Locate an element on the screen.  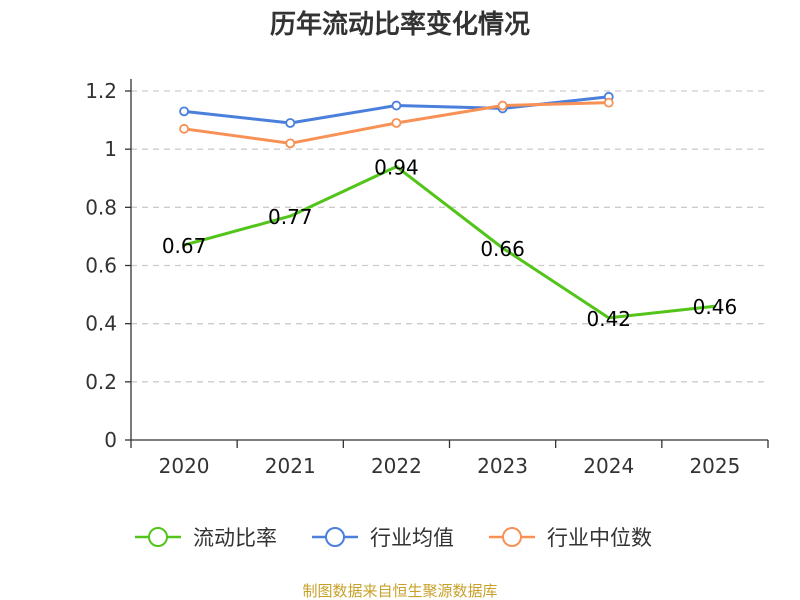
data-label: 0.66 is located at coordinates (502, 249).